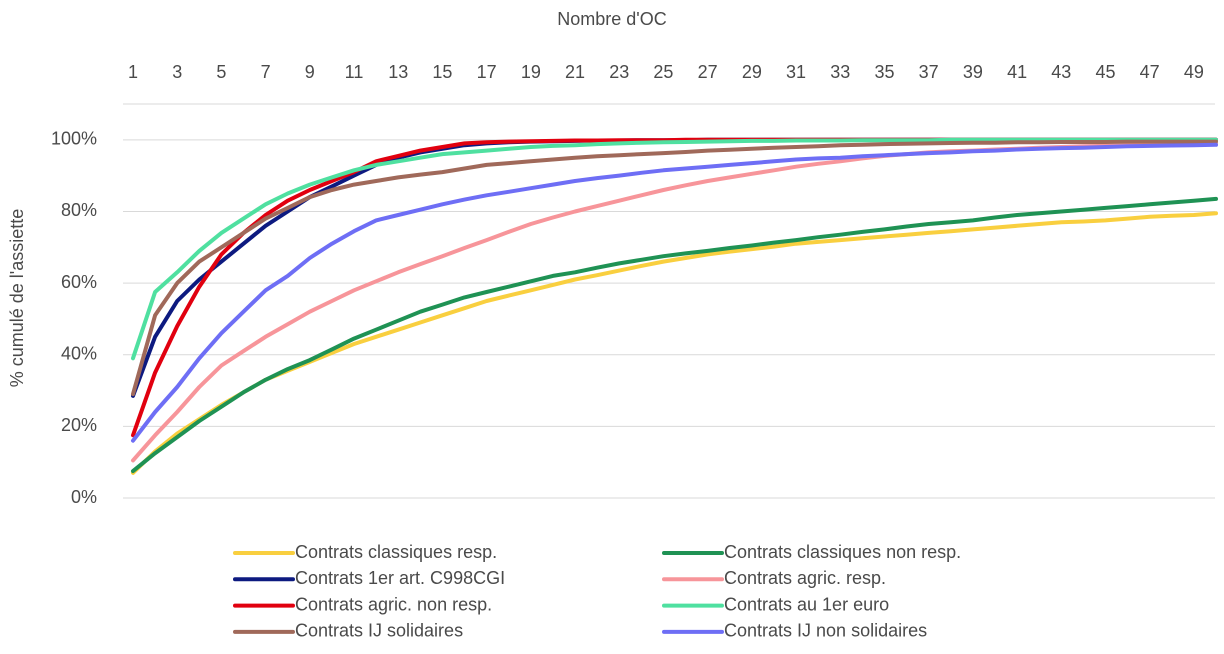 This screenshot has height=654, width=1224. Describe the element at coordinates (884, 72) in the screenshot. I see `x-tick-label: 35` at that location.